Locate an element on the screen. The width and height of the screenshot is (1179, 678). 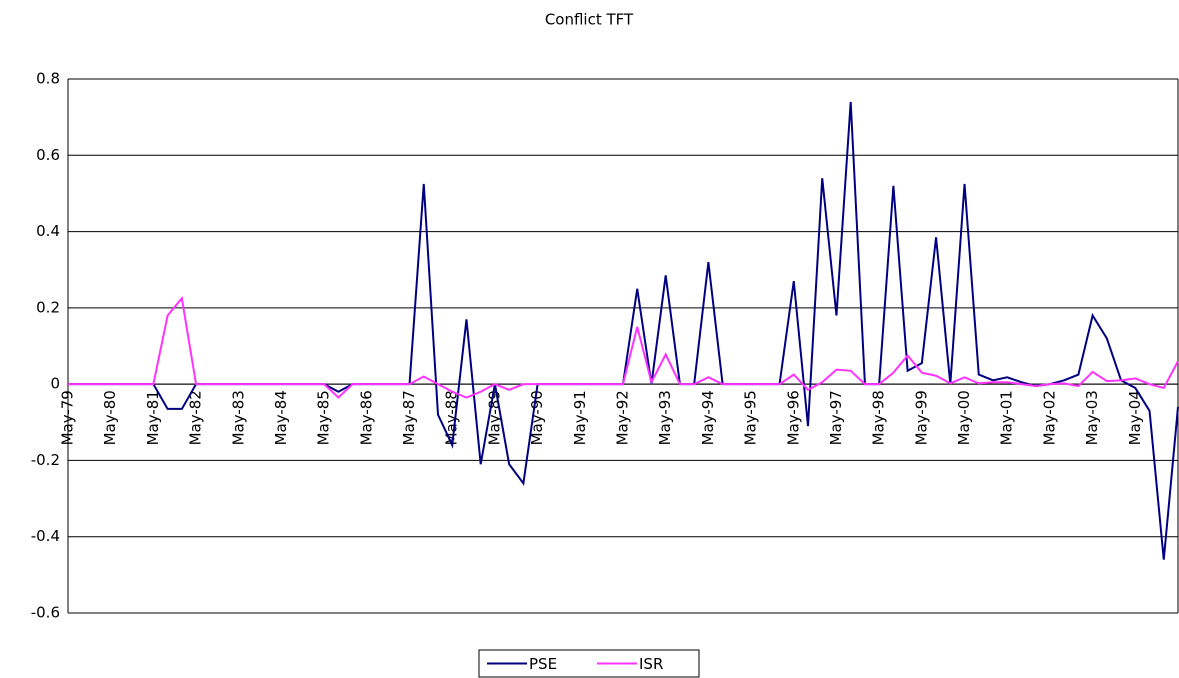
x-tick-label: May-90 is located at coordinates (537, 417).